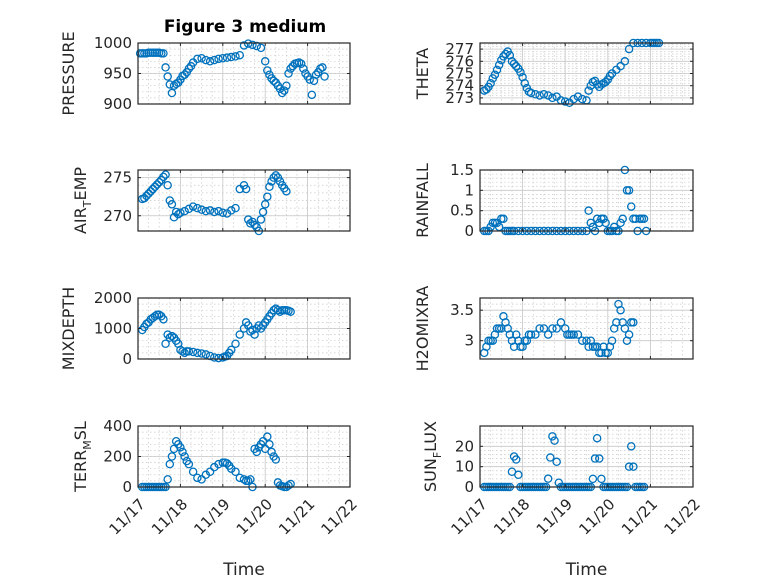  I want to click on y-axis-label: AIRTEMP, so click(82, 200).